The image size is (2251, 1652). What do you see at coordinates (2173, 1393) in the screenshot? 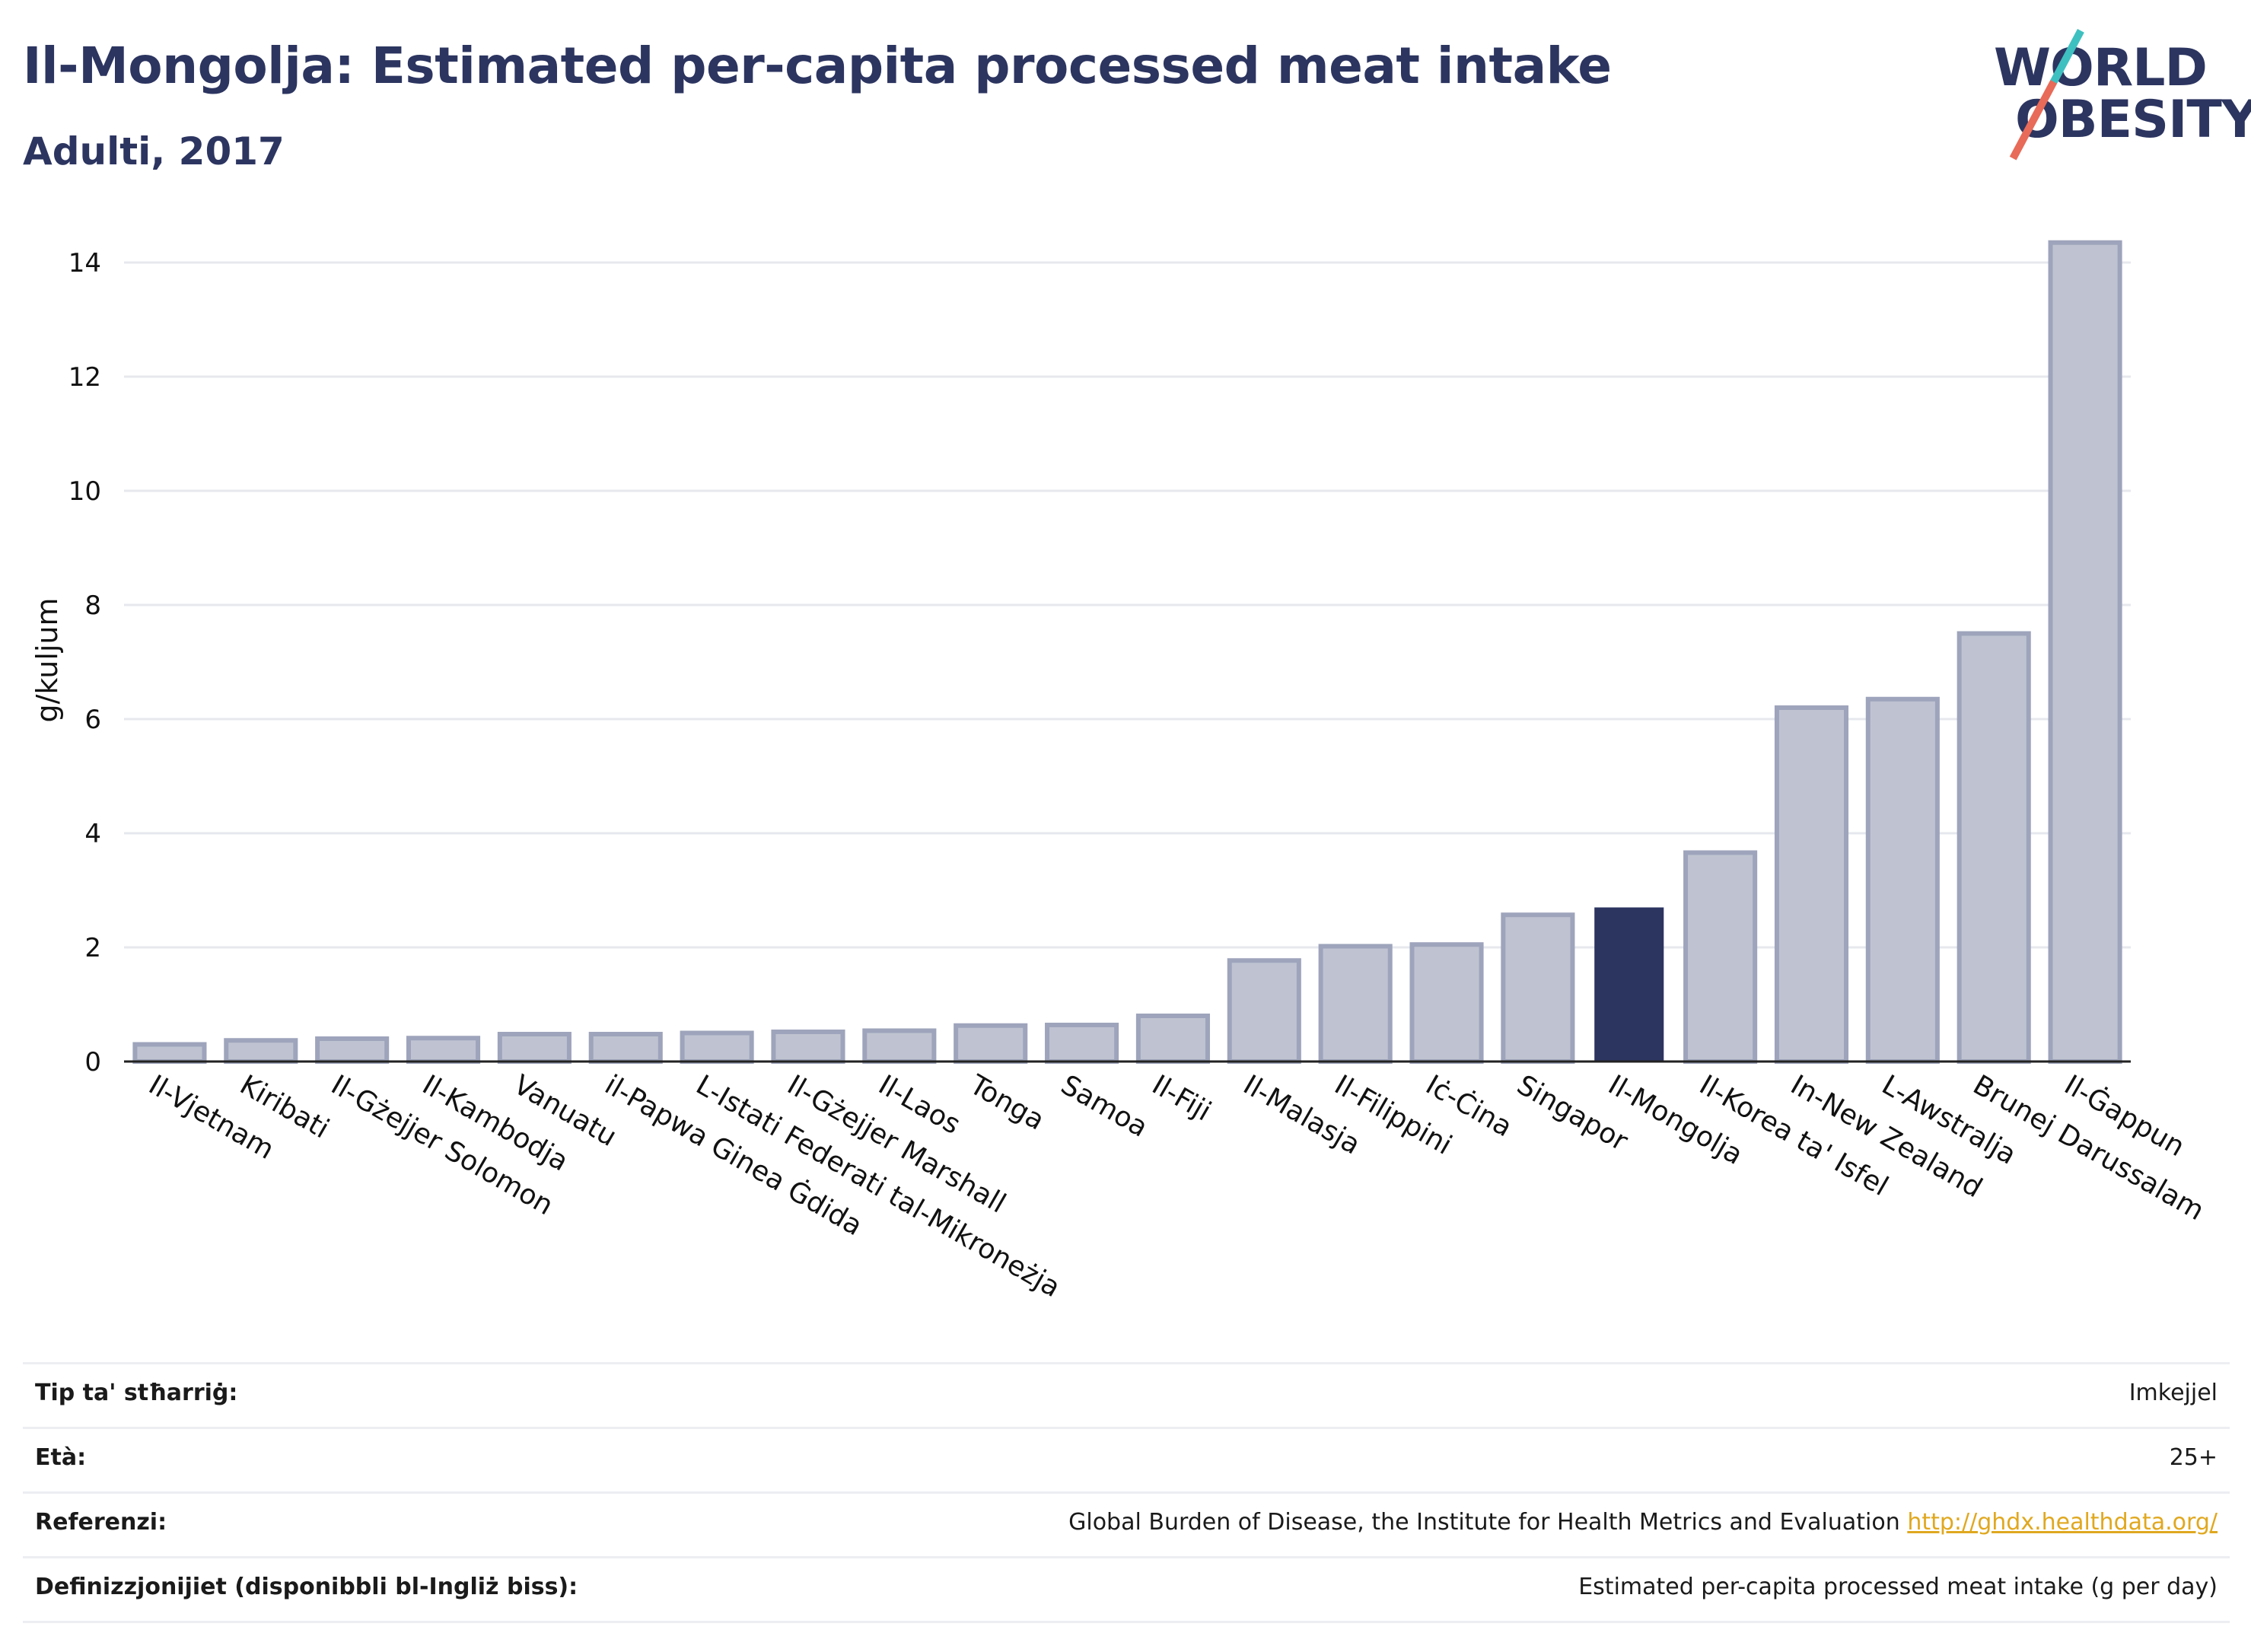
I see `info-value: Imkejjel` at bounding box center [2173, 1393].